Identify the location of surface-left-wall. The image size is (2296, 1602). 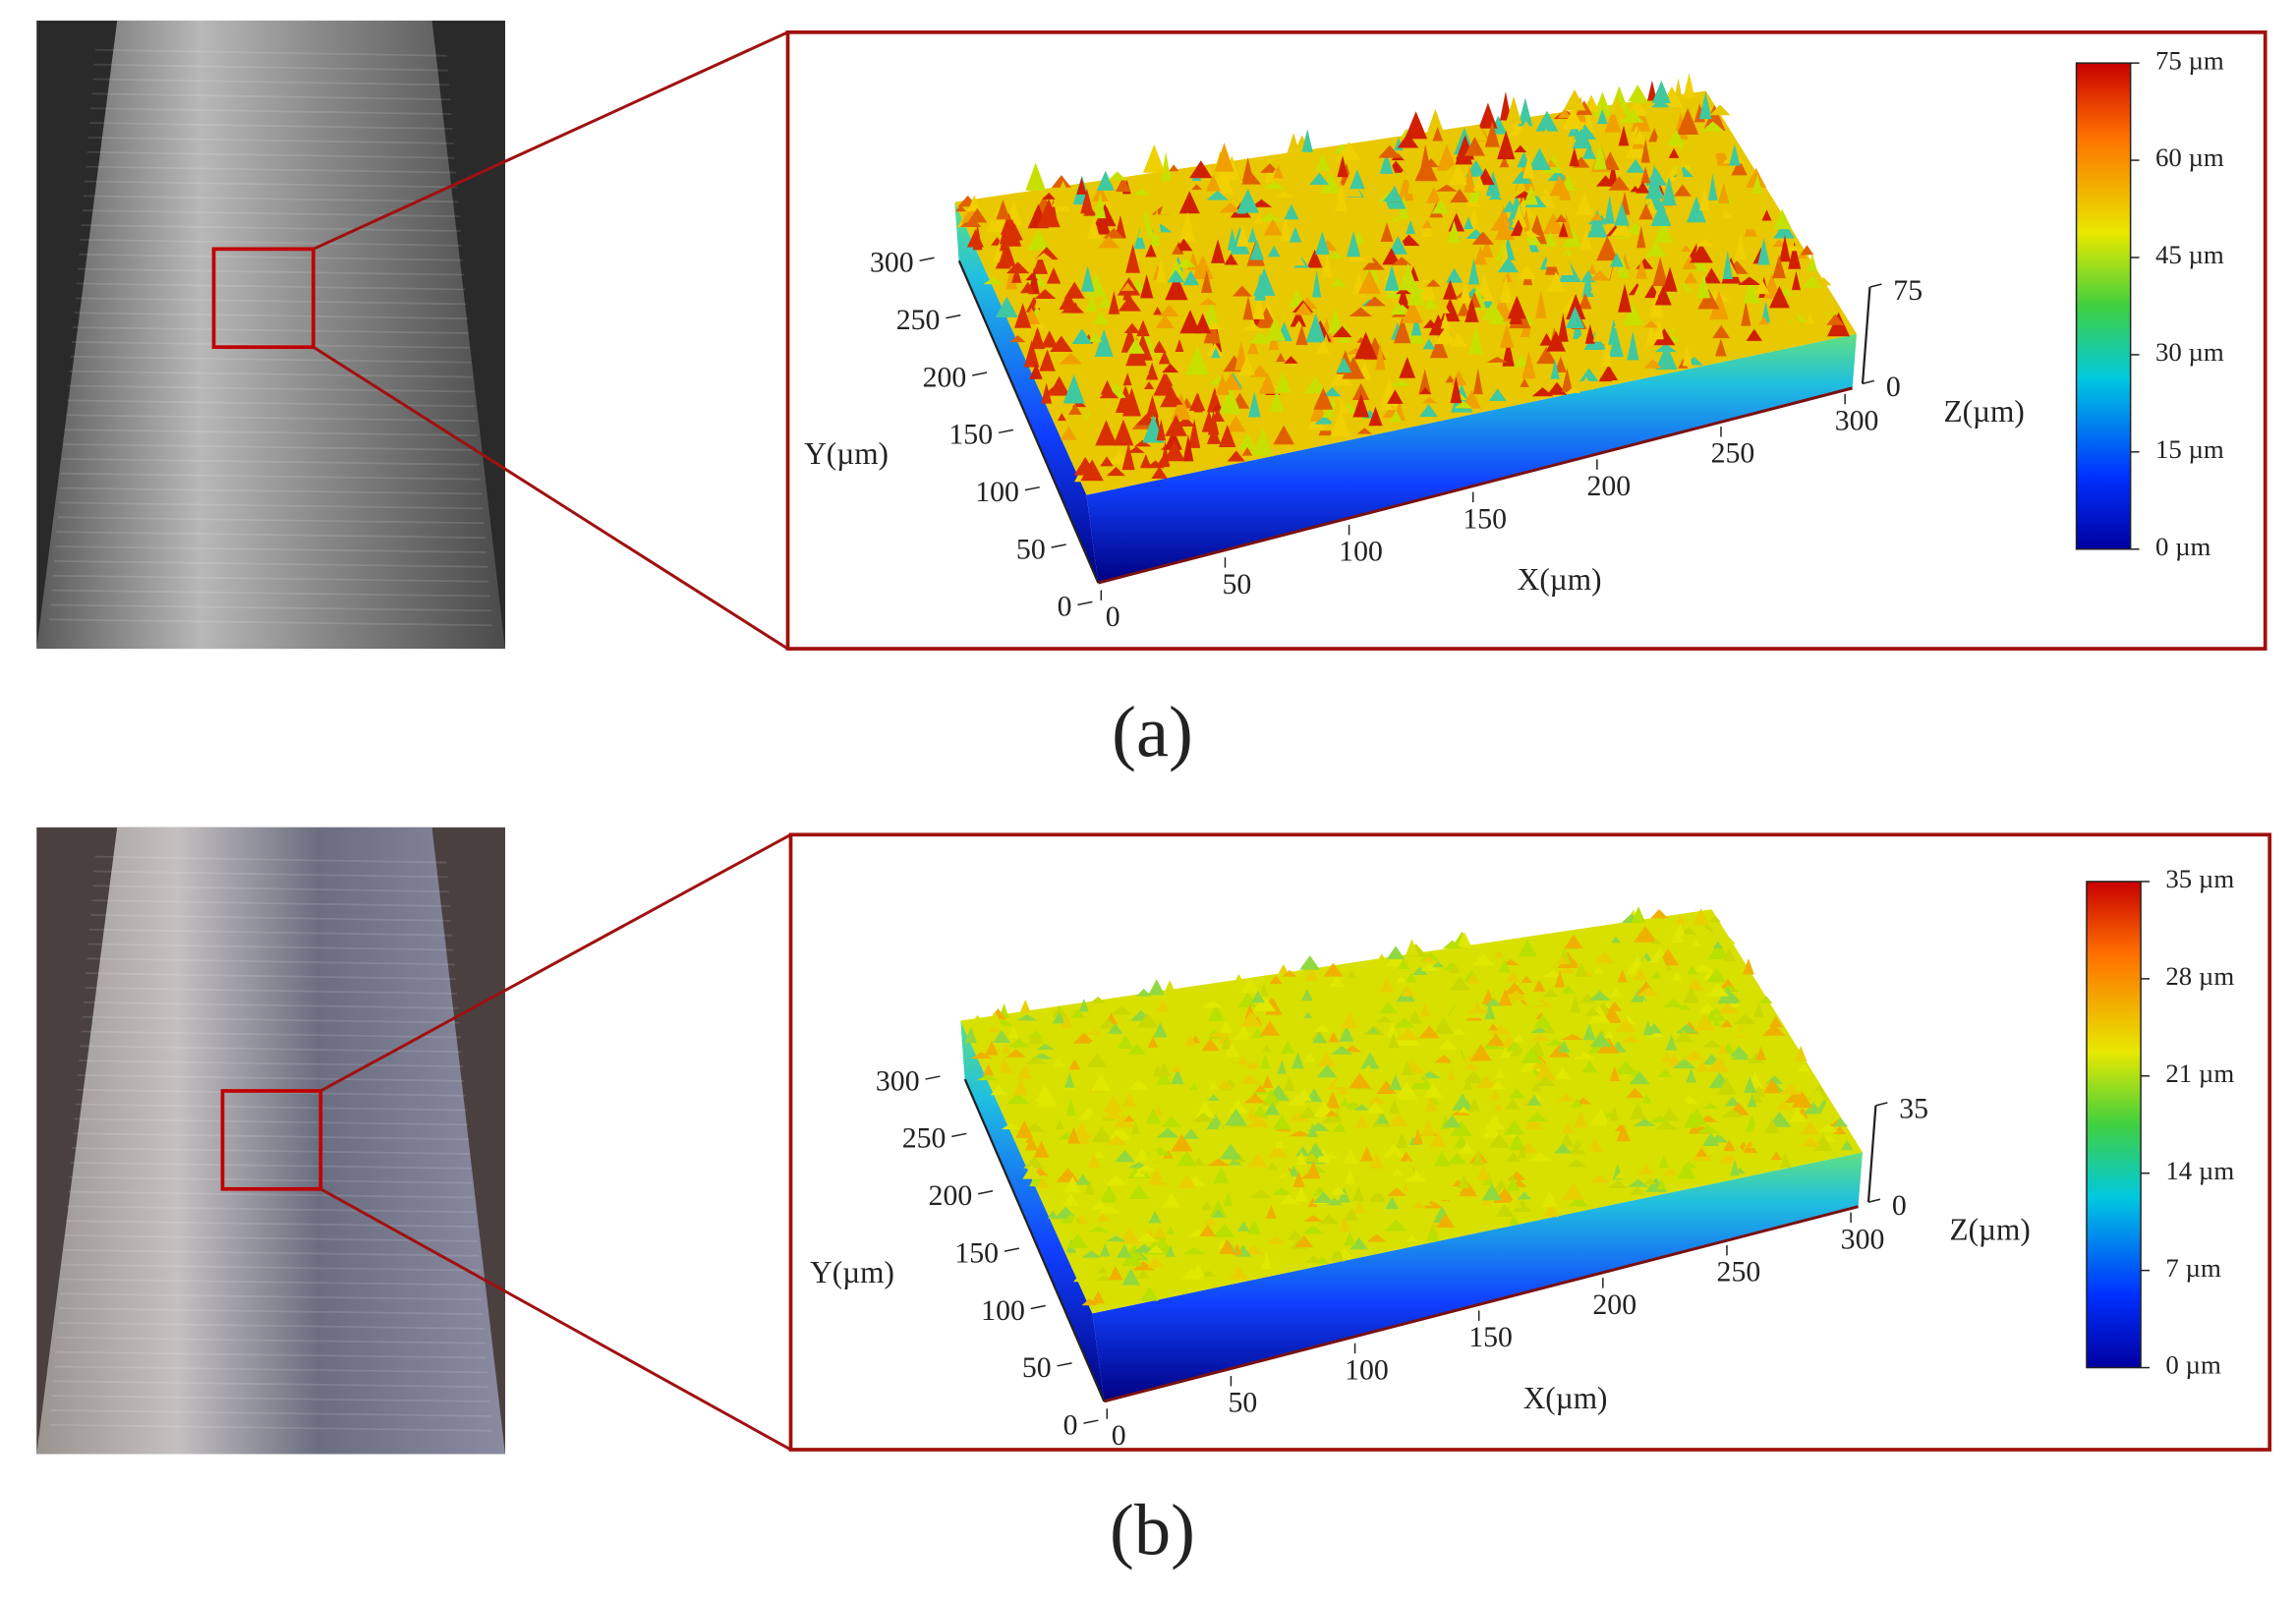
(1027, 392).